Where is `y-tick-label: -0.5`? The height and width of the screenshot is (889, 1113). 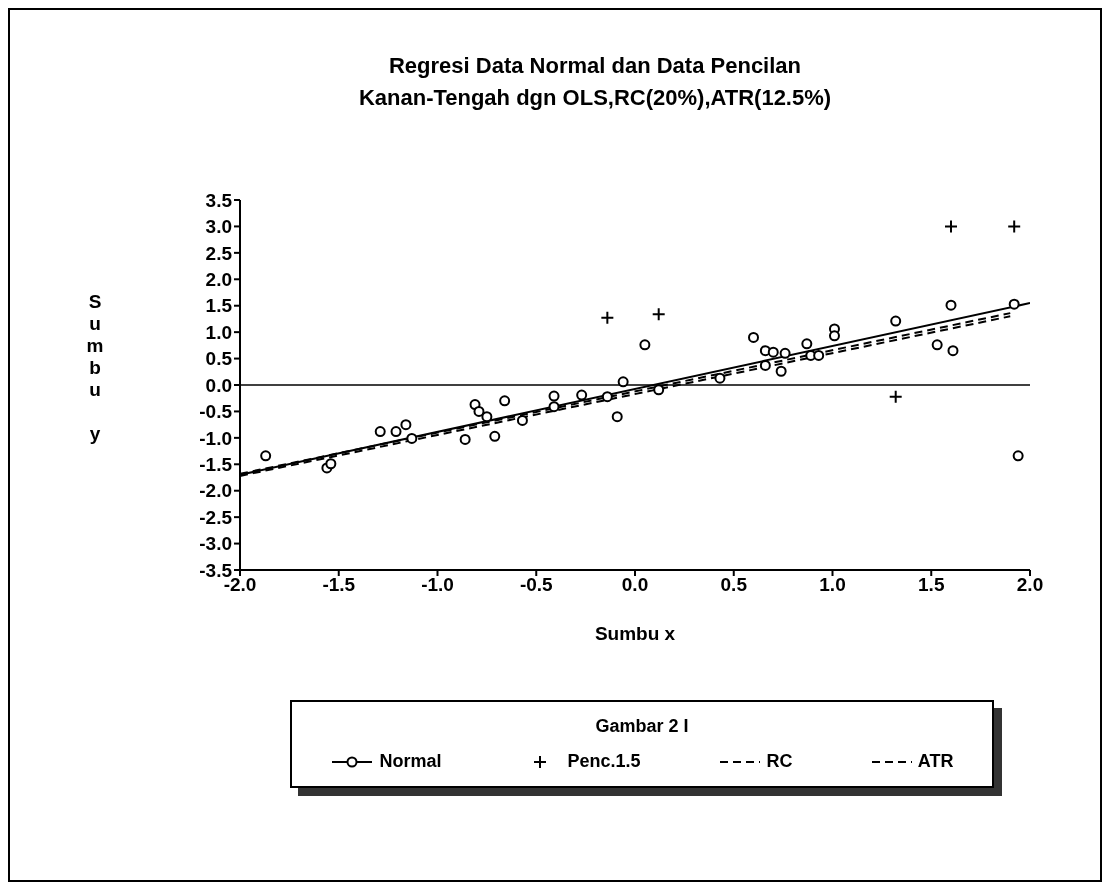 y-tick-label: -0.5 is located at coordinates (216, 412).